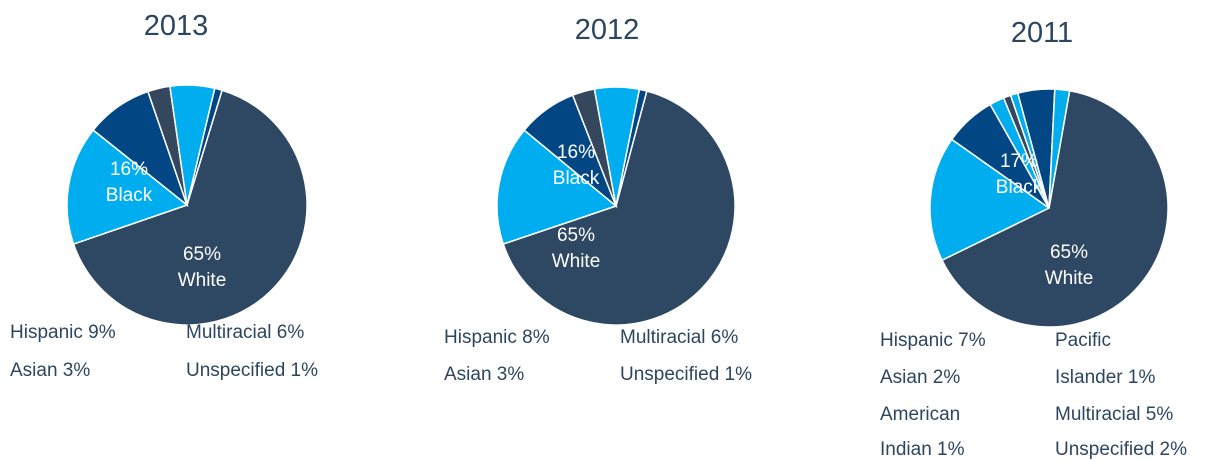 The height and width of the screenshot is (461, 1208). What do you see at coordinates (497, 337) in the screenshot?
I see `legend-hispanic: Hispanic 8%` at bounding box center [497, 337].